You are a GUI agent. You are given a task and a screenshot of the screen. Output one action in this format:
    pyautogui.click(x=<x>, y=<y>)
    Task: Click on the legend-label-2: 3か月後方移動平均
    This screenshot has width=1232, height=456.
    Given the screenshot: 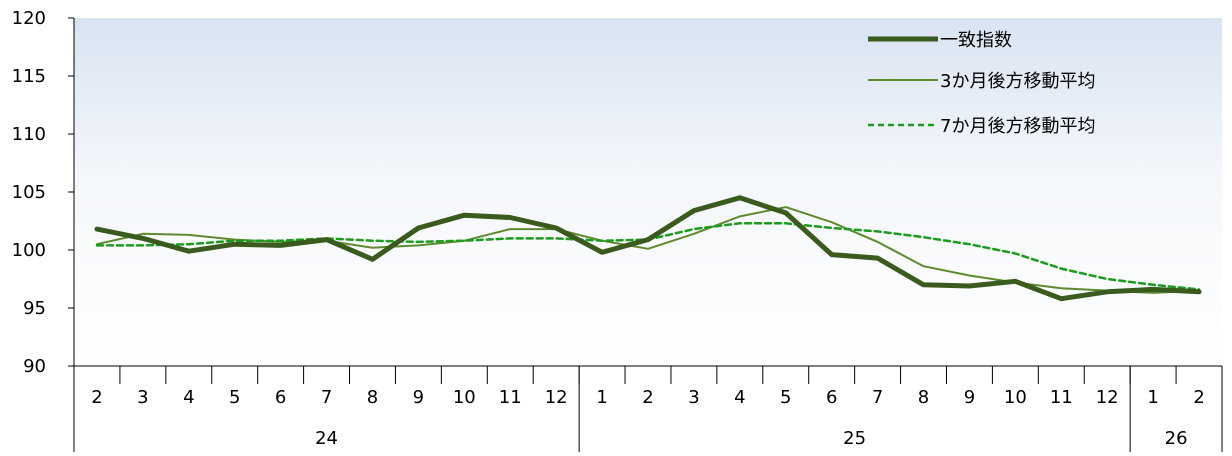 What is the action you would take?
    pyautogui.click(x=1017, y=81)
    